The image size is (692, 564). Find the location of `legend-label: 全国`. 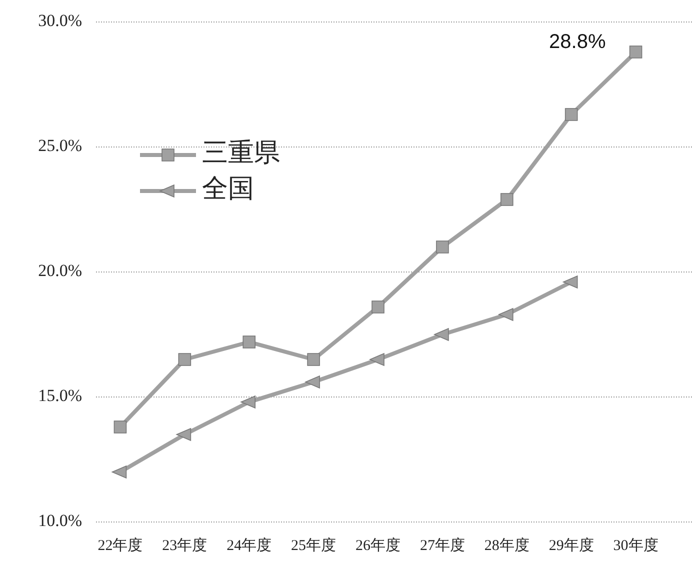

legend-label: 全国 is located at coordinates (228, 188).